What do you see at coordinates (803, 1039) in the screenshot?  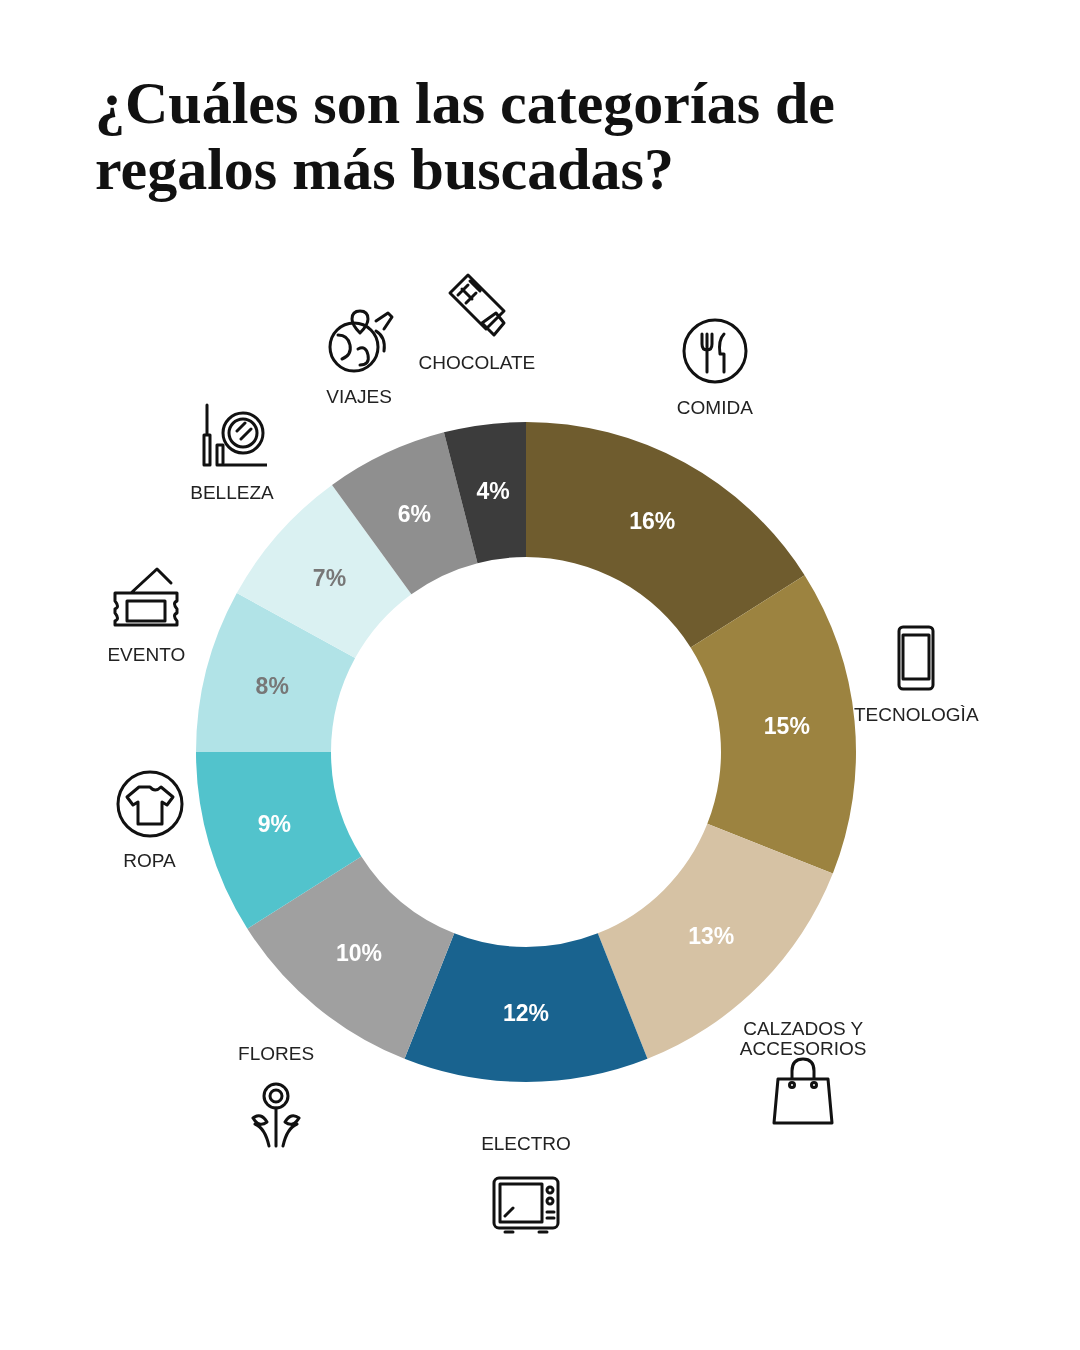 I see `slice-label: CALZADOS Y ACCESORIOS` at bounding box center [803, 1039].